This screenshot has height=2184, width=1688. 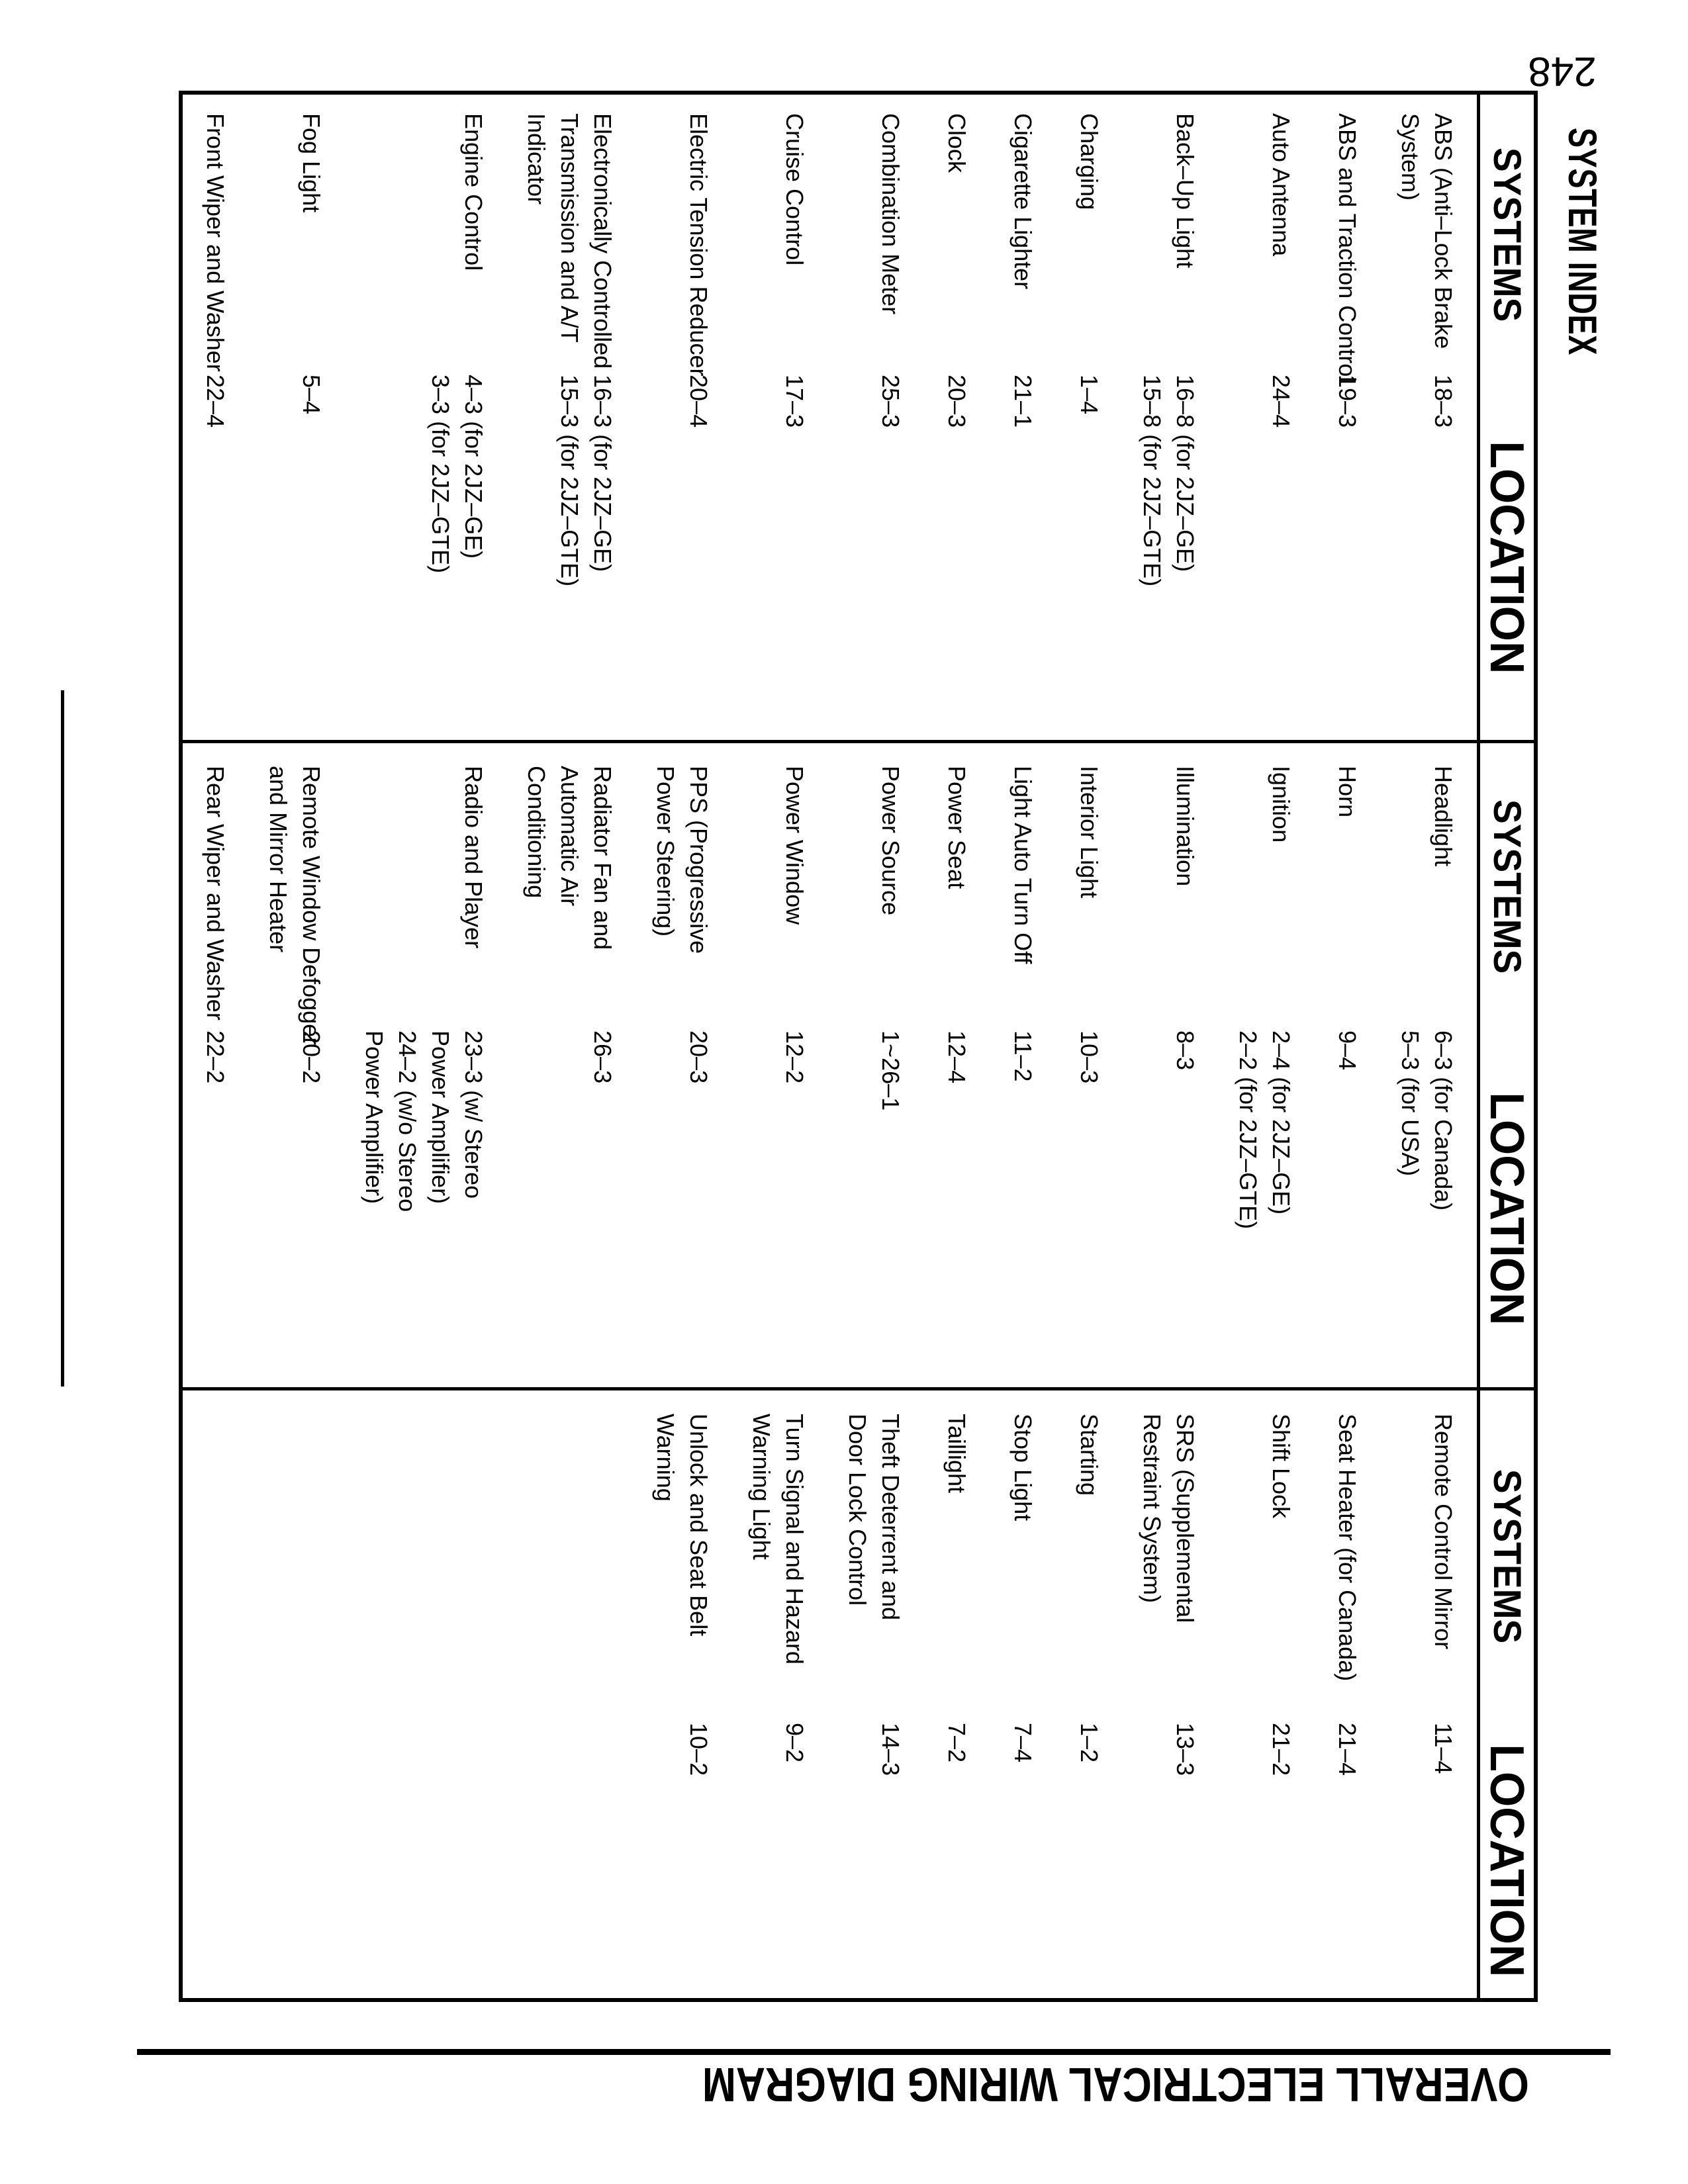 What do you see at coordinates (62, 1038) in the screenshot?
I see `scan-edge-artifact` at bounding box center [62, 1038].